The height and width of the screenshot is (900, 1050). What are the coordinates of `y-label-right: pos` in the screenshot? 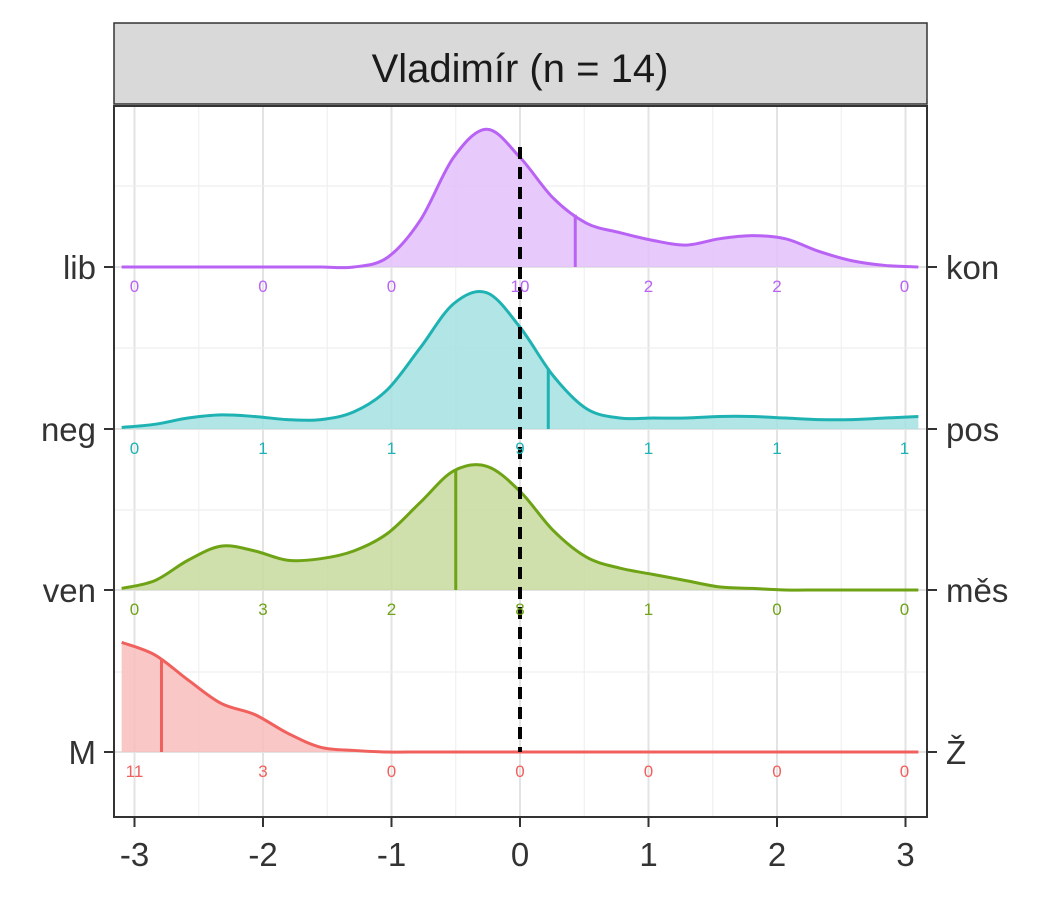 It's located at (972, 429).